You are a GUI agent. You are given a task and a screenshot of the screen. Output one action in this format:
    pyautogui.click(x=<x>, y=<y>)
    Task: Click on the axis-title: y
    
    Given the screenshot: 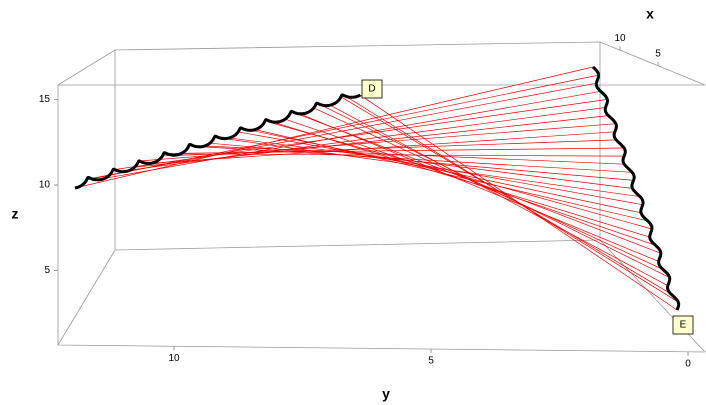 What is the action you would take?
    pyautogui.click(x=386, y=394)
    